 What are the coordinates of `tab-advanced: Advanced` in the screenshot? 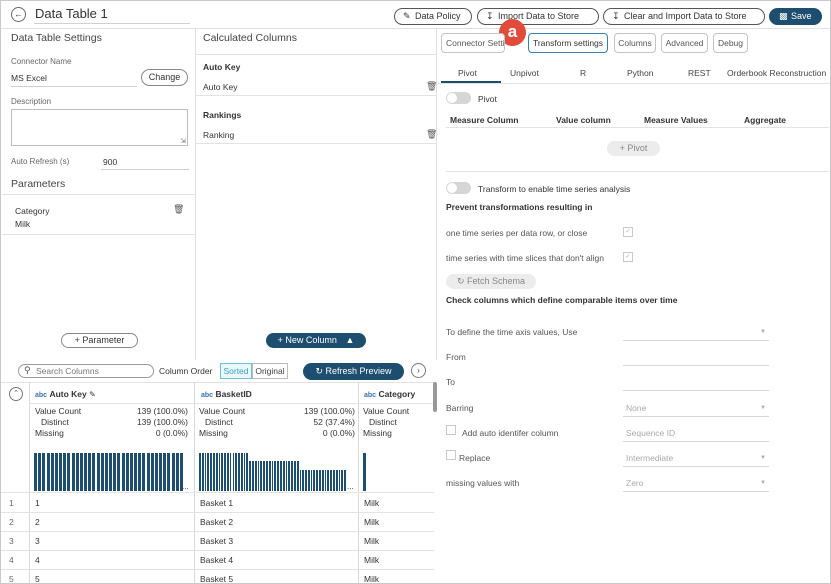 It's located at (684, 43).